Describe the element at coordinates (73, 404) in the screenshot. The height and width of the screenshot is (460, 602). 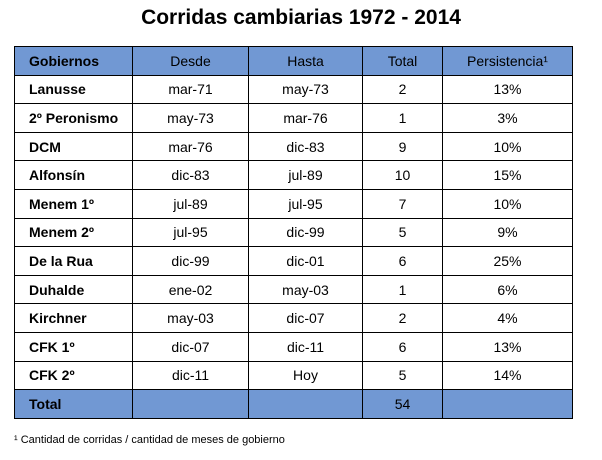
I see `total-label: Total` at that location.